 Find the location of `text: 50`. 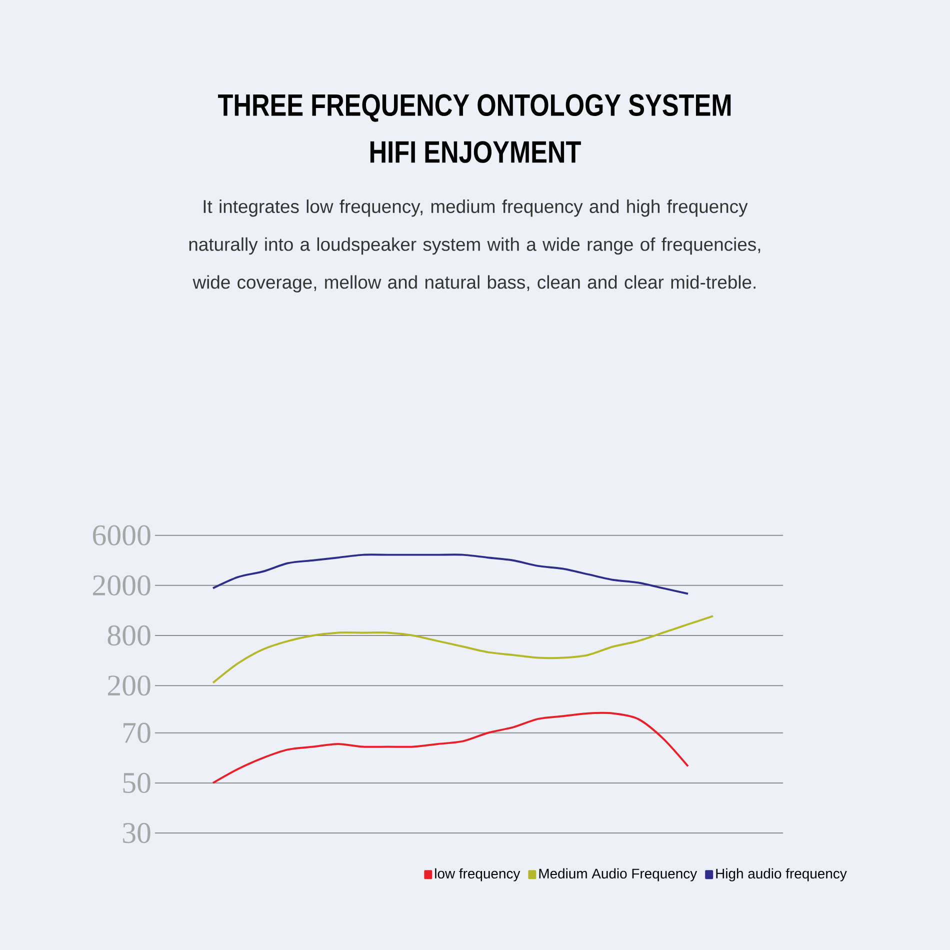

text: 50 is located at coordinates (136, 783).